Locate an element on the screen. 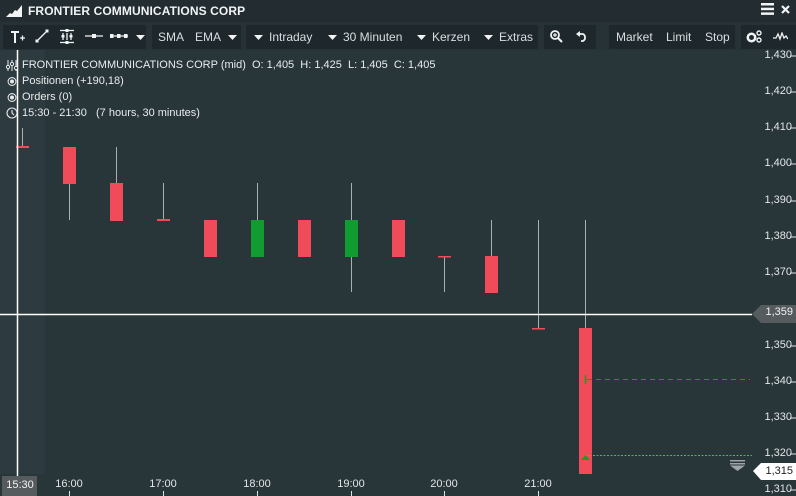  stop-order-button: Stop is located at coordinates (717, 37).